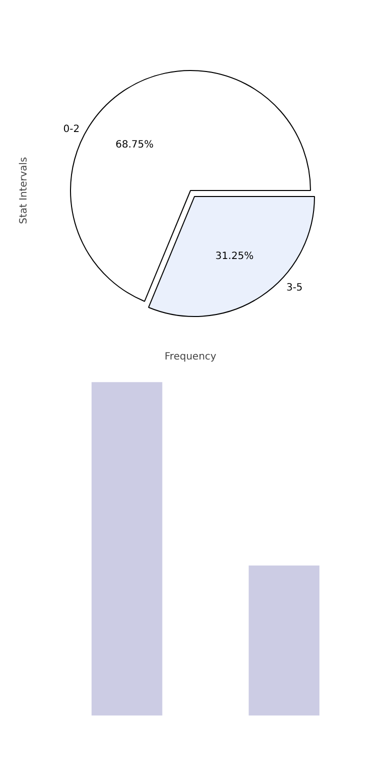 The width and height of the screenshot is (390, 780). What do you see at coordinates (71, 130) in the screenshot?
I see `slice-label: 0-2` at bounding box center [71, 130].